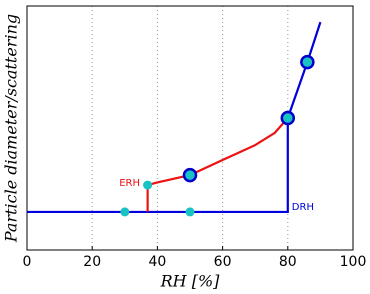 The height and width of the screenshot is (294, 370). What do you see at coordinates (157, 262) in the screenshot?
I see `x-tick-label: 40` at bounding box center [157, 262].